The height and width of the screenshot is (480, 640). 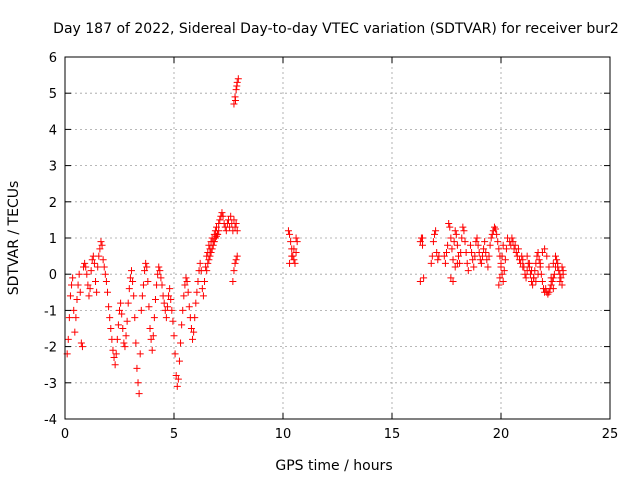 I want to click on x-tick-label: 15, so click(x=392, y=434).